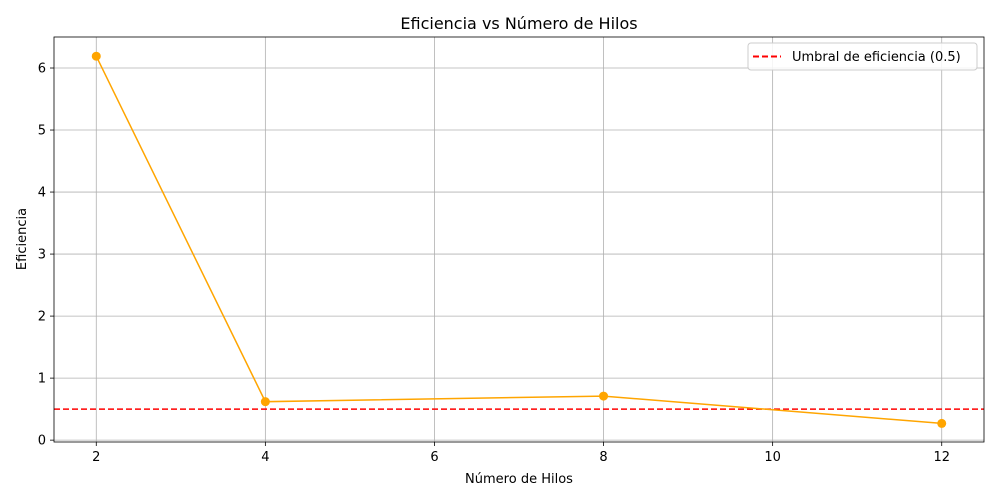  What do you see at coordinates (42, 379) in the screenshot?
I see `y-tick-label: 1` at bounding box center [42, 379].